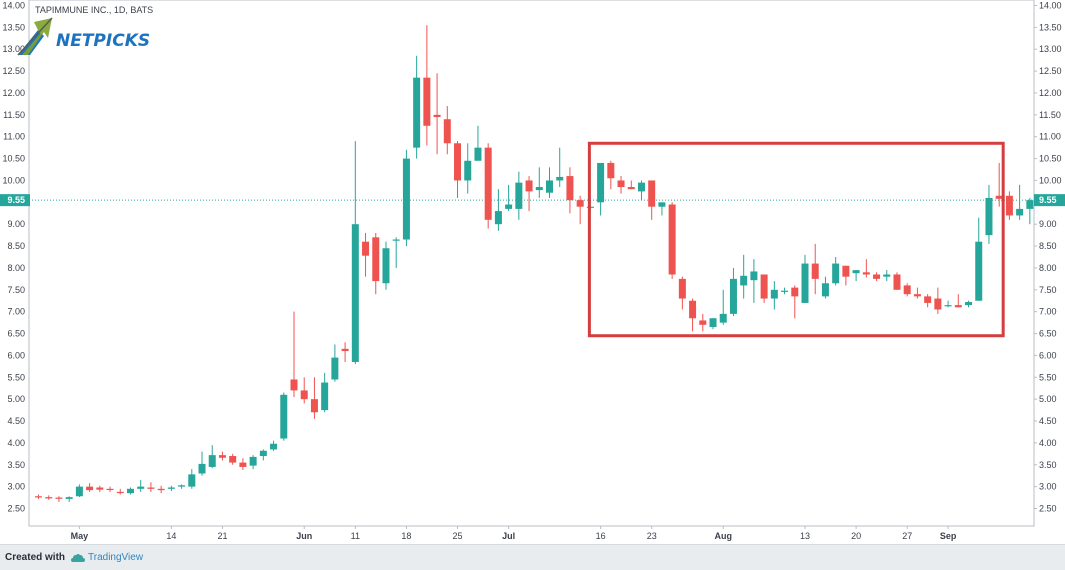 The width and height of the screenshot is (1065, 570). I want to click on tradingview-cloud-icon, so click(78, 558).